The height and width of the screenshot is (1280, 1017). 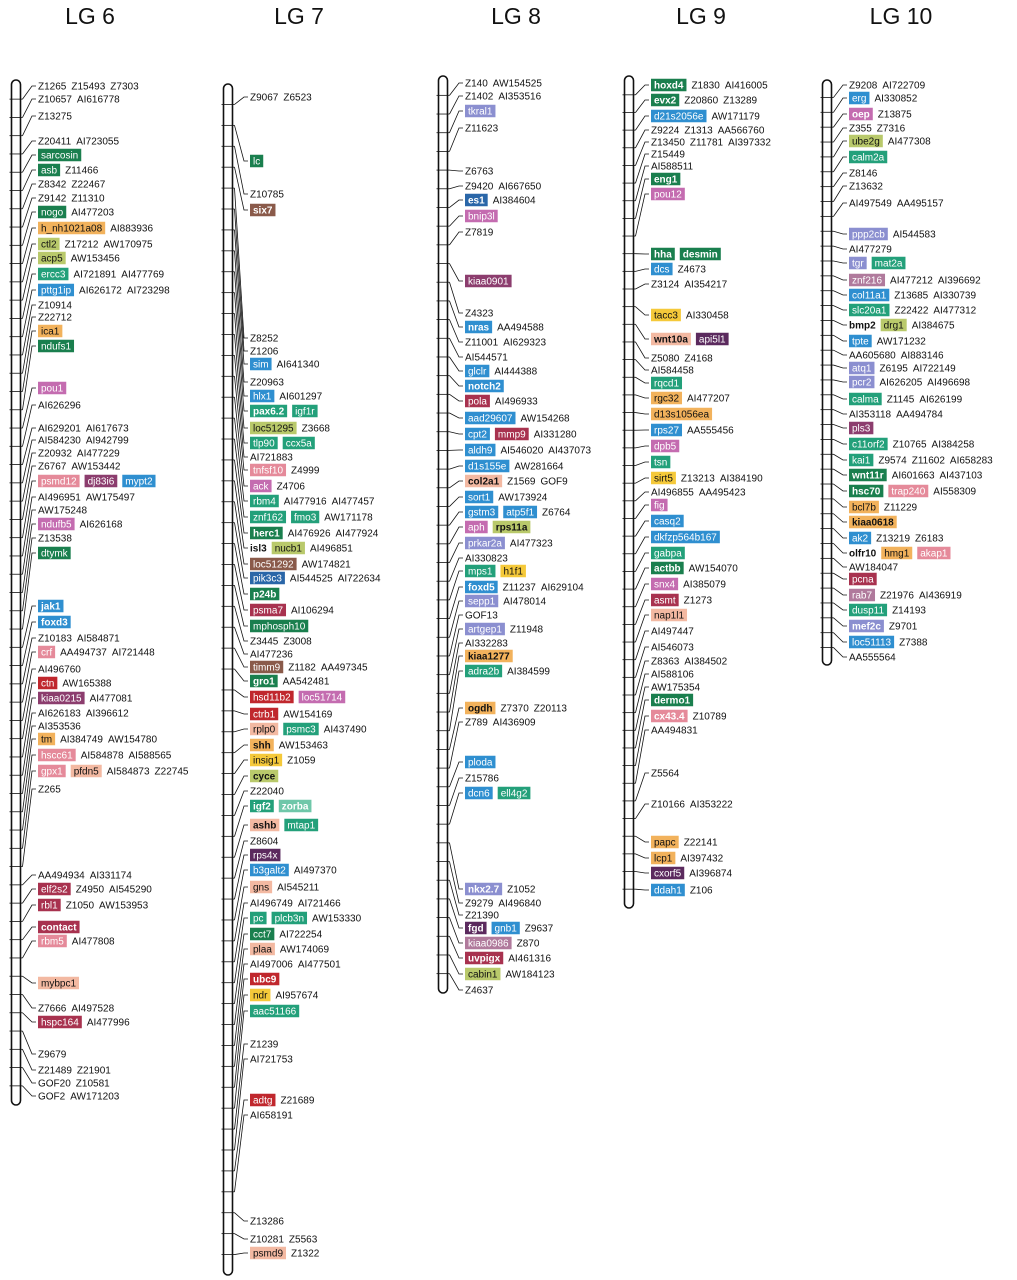 I want to click on marker-label: AI957674, so click(x=296, y=996).